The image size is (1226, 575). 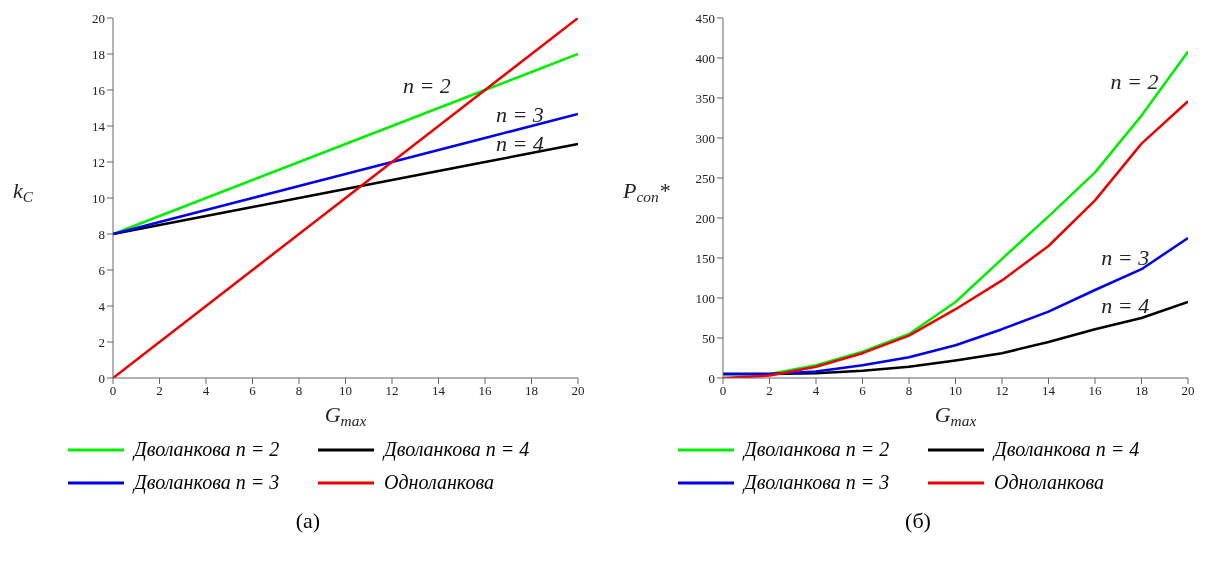 What do you see at coordinates (918, 521) in the screenshot?
I see `text: (б)` at bounding box center [918, 521].